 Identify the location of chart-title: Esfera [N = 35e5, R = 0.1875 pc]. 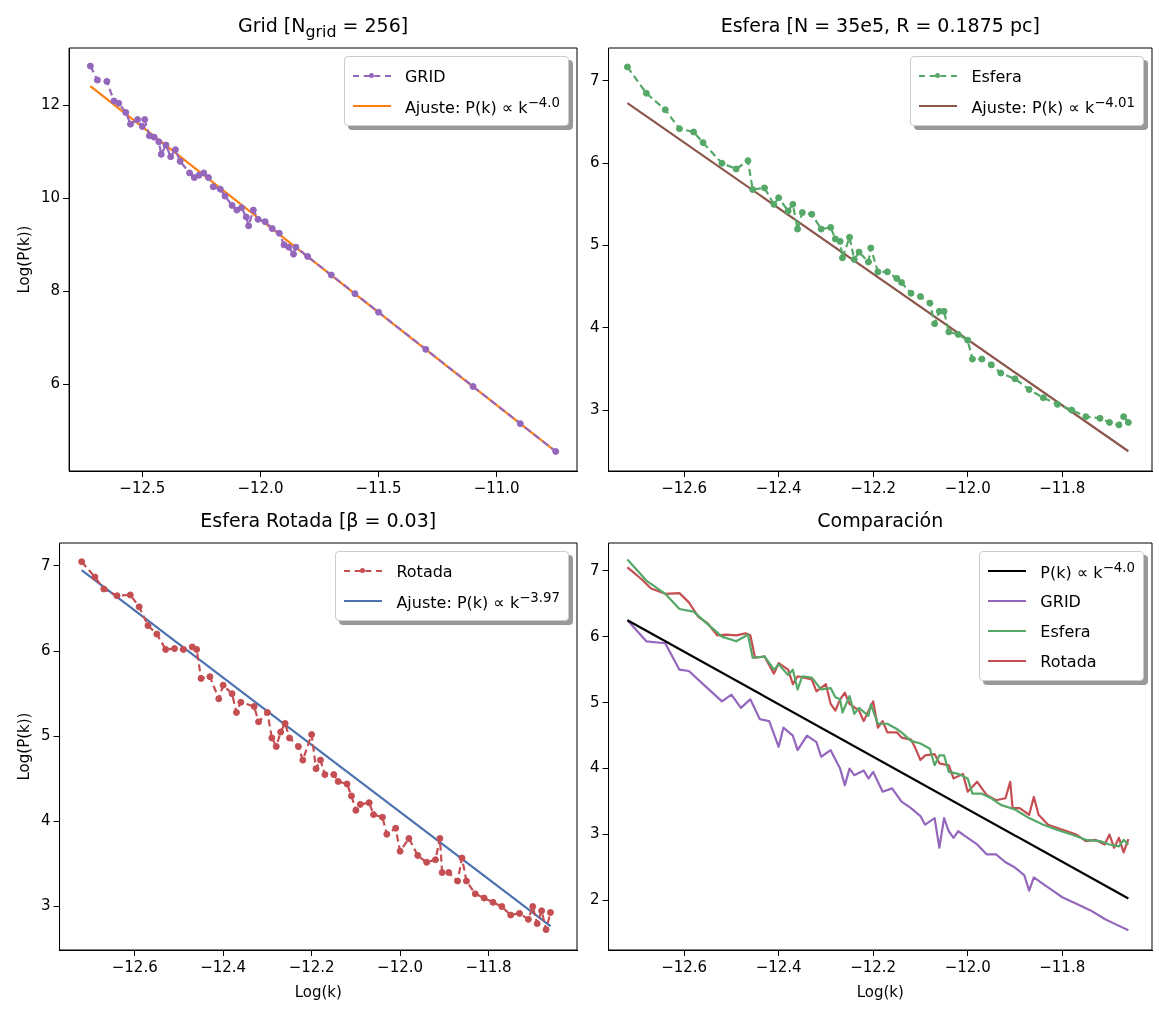
(880, 25).